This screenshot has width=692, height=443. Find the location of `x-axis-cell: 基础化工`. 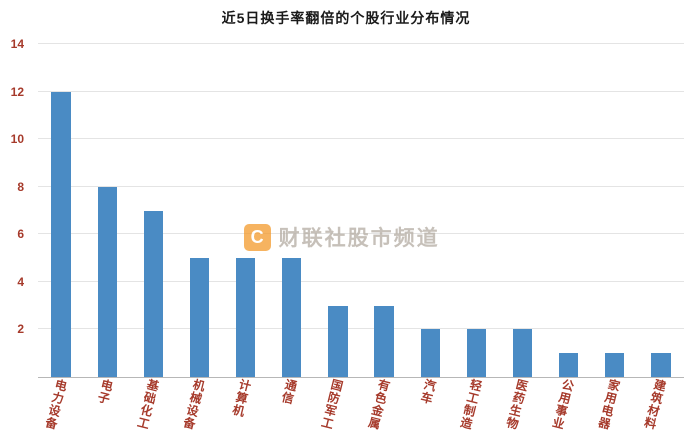

x-axis-cell: 基础化工 is located at coordinates (153, 409).